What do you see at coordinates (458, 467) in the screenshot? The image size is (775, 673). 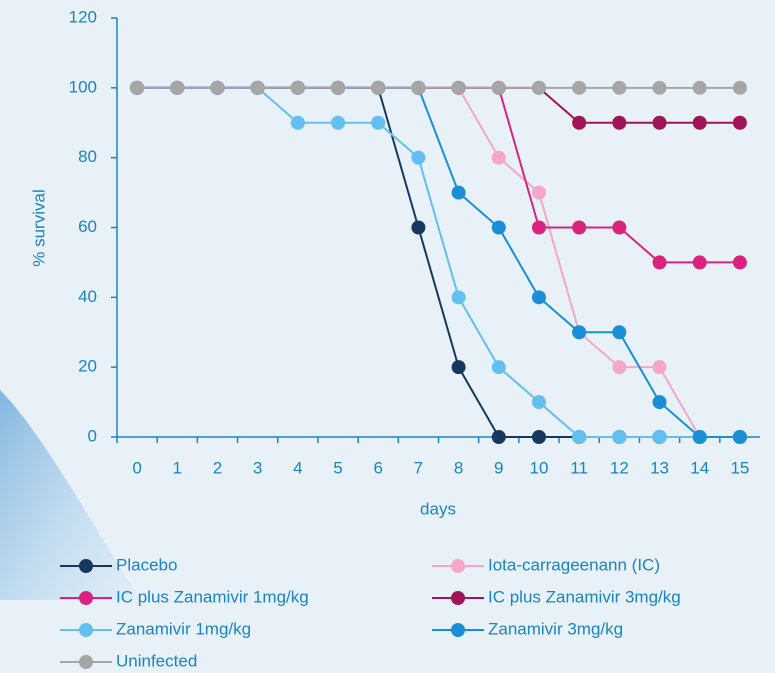 I see `x-tick-label: 8` at bounding box center [458, 467].